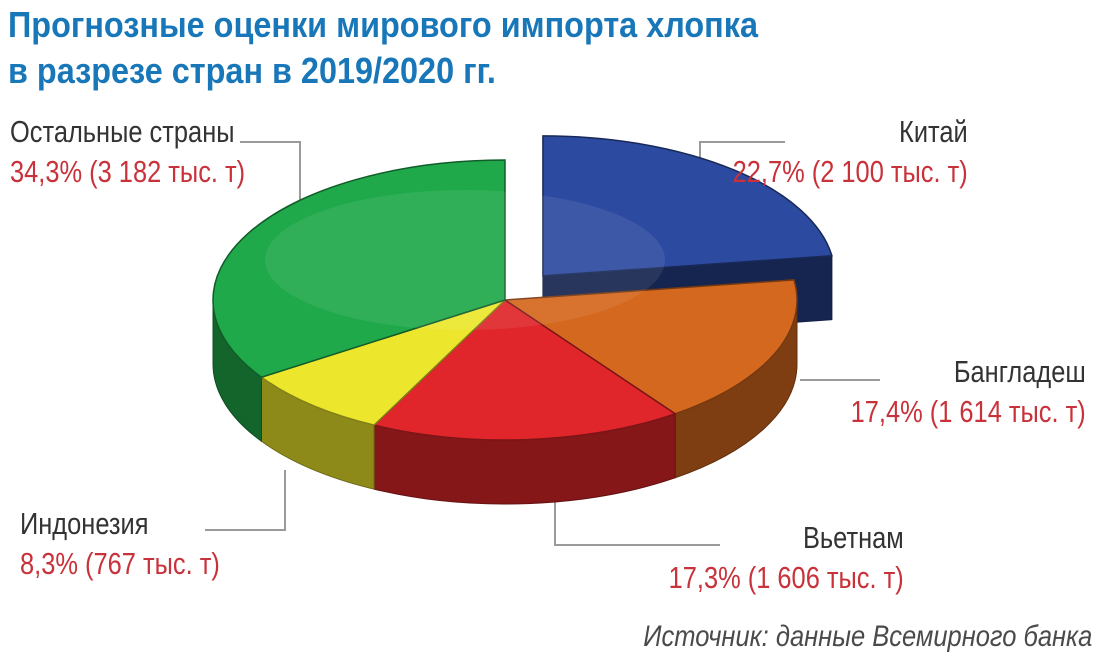 This screenshot has width=1100, height=662. Describe the element at coordinates (786, 577) in the screenshot. I see `label-vietnam-value: 17,3% (1 606 тыс. т)` at that location.